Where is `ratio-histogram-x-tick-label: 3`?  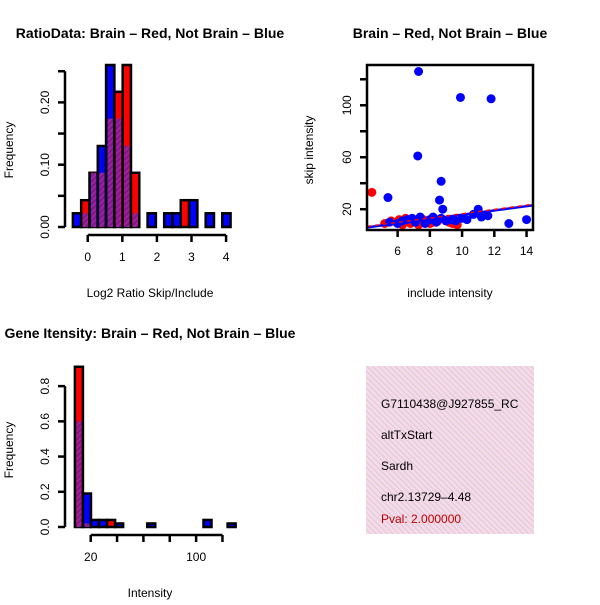
ratio-histogram-x-tick-label: 3 is located at coordinates (191, 257).